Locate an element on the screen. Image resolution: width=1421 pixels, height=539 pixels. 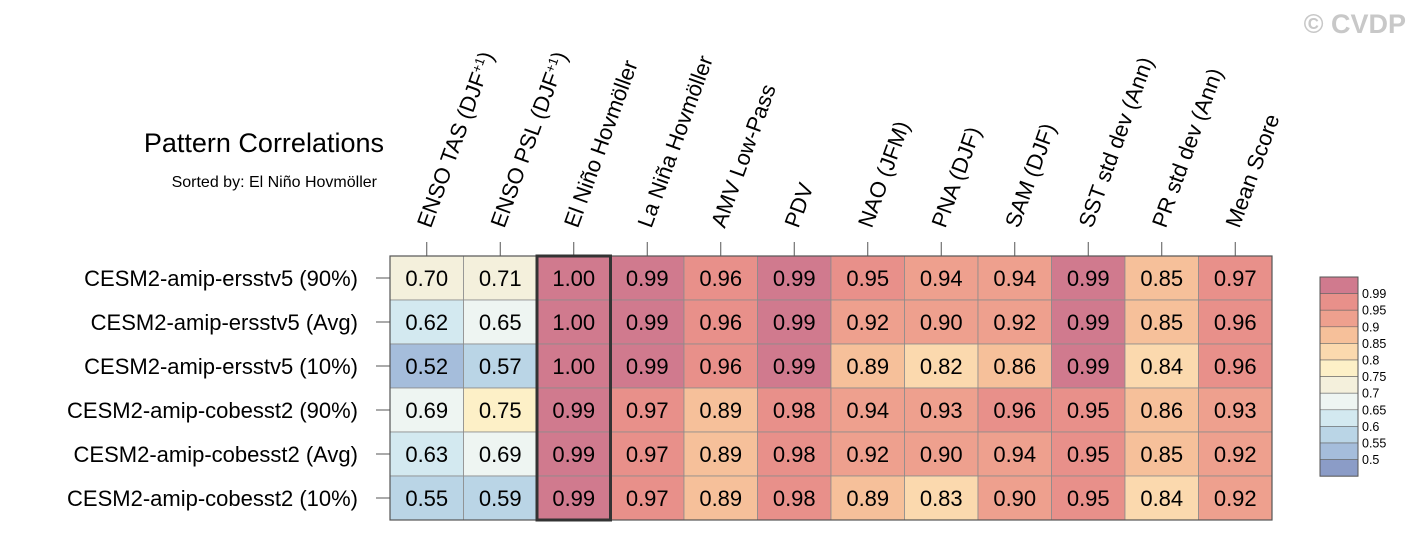
column-label: ENSO TAS (DJF+1) is located at coordinates (455, 139).